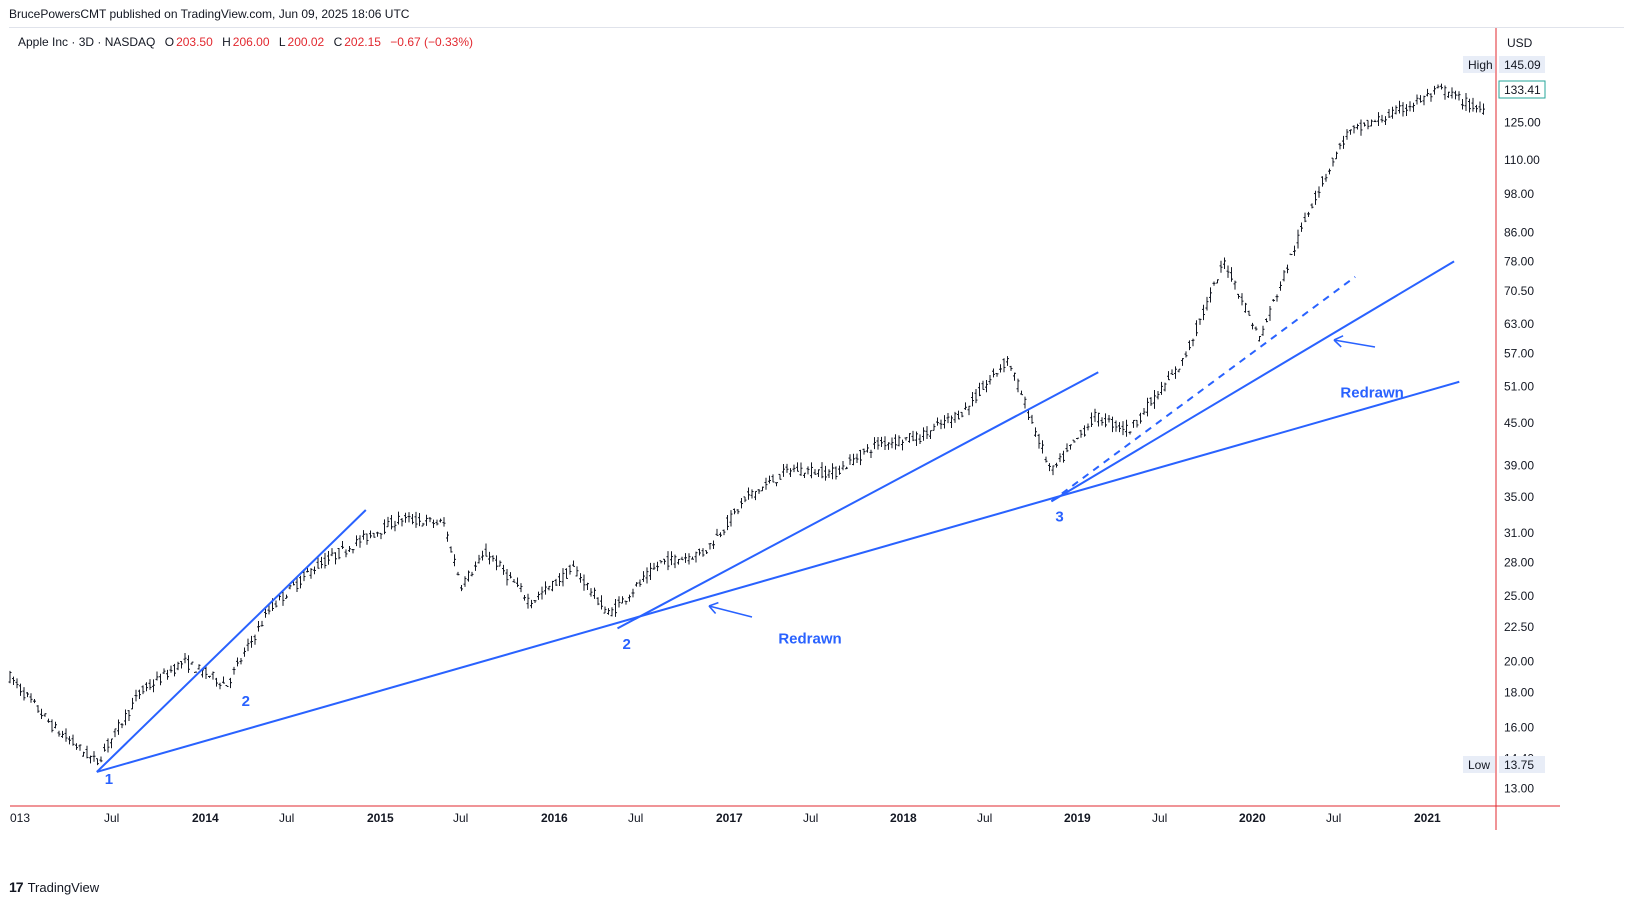  What do you see at coordinates (1519, 233) in the screenshot?
I see `price-tick-label: 86.00` at bounding box center [1519, 233].